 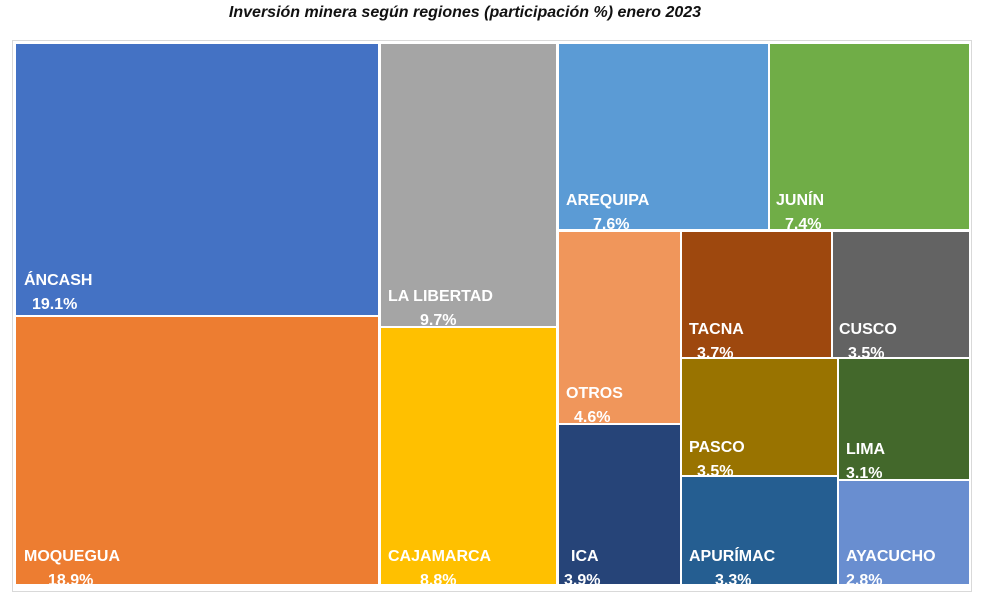 What do you see at coordinates (438, 580) in the screenshot?
I see `tile-value-cajamarca: 8.8%` at bounding box center [438, 580].